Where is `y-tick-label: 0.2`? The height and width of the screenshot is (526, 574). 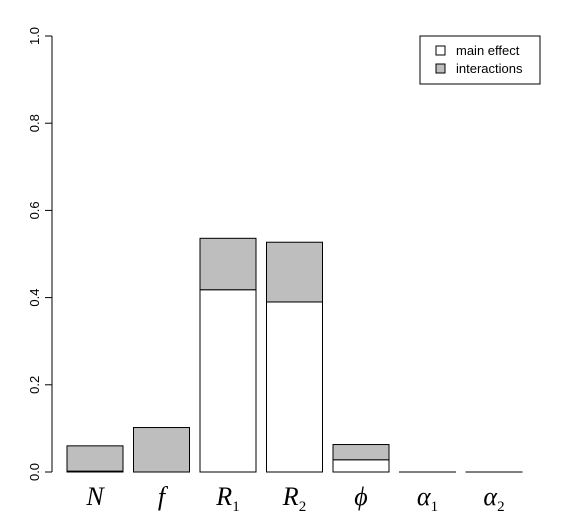
y-tick-label: 0.2 is located at coordinates (34, 385).